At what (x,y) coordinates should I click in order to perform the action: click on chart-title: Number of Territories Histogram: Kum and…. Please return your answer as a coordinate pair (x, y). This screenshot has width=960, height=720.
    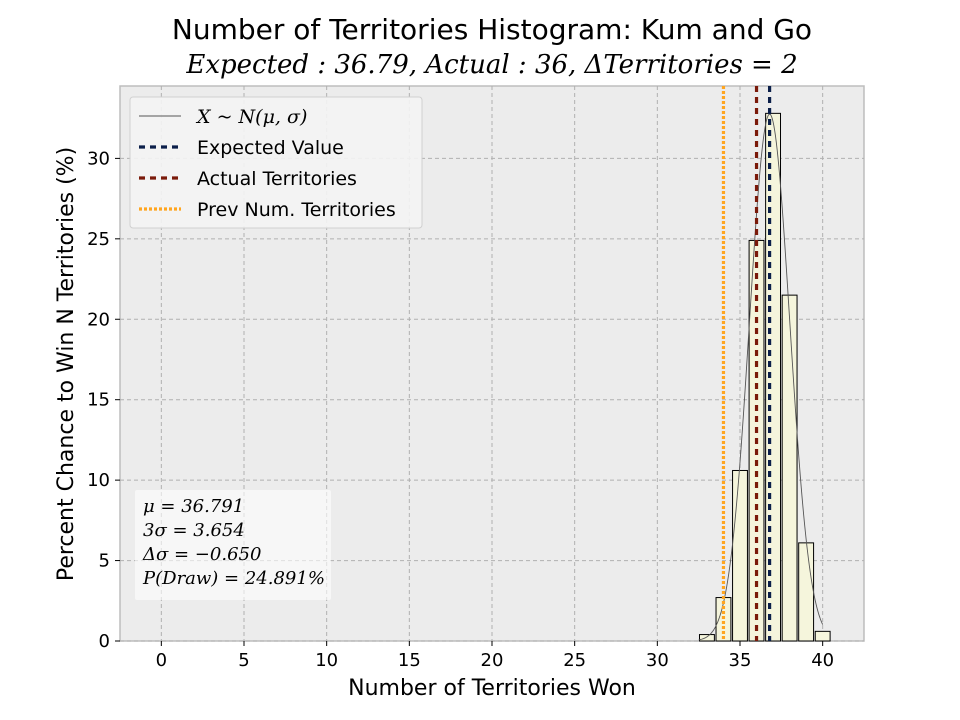
    Looking at the image, I should click on (492, 29).